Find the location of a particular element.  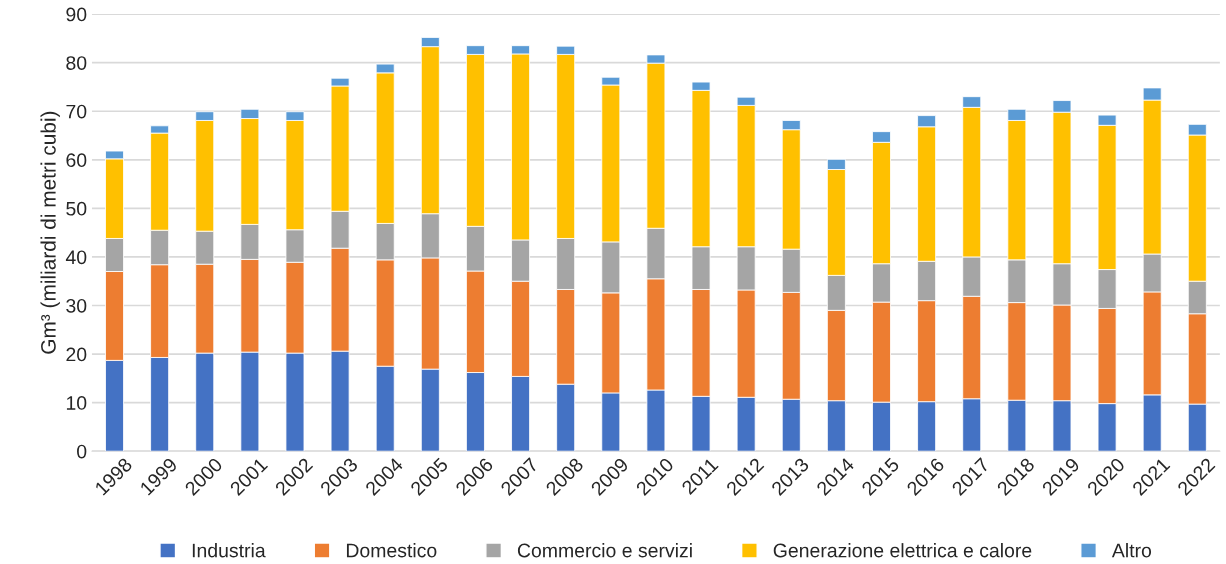

y-tick-label: 80 is located at coordinates (76, 63).